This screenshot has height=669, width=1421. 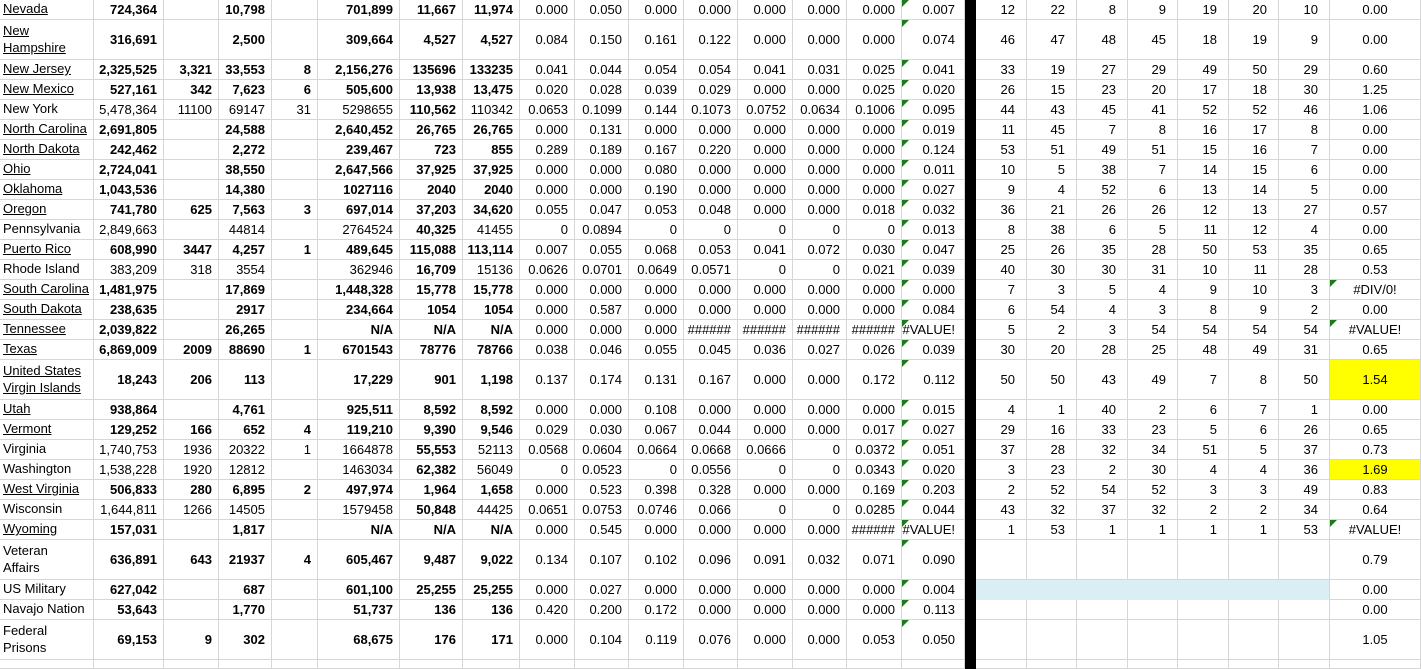 I want to click on cell-oregon-rank-7: 27, so click(x=1304, y=210).